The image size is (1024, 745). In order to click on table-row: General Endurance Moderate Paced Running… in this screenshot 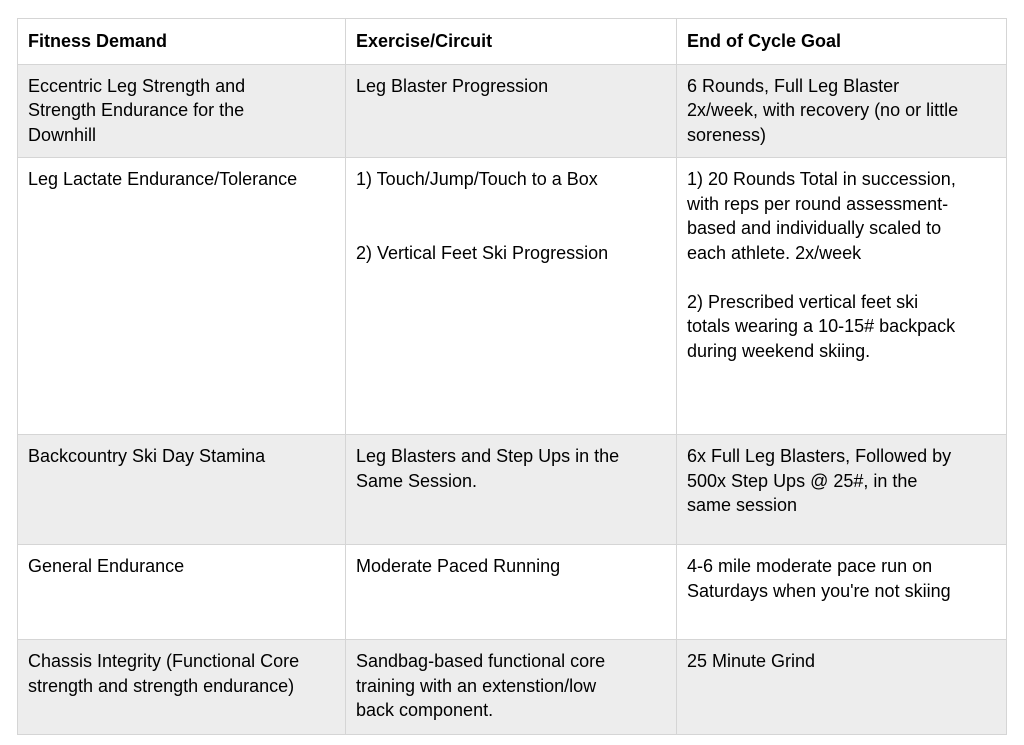, I will do `click(512, 592)`.